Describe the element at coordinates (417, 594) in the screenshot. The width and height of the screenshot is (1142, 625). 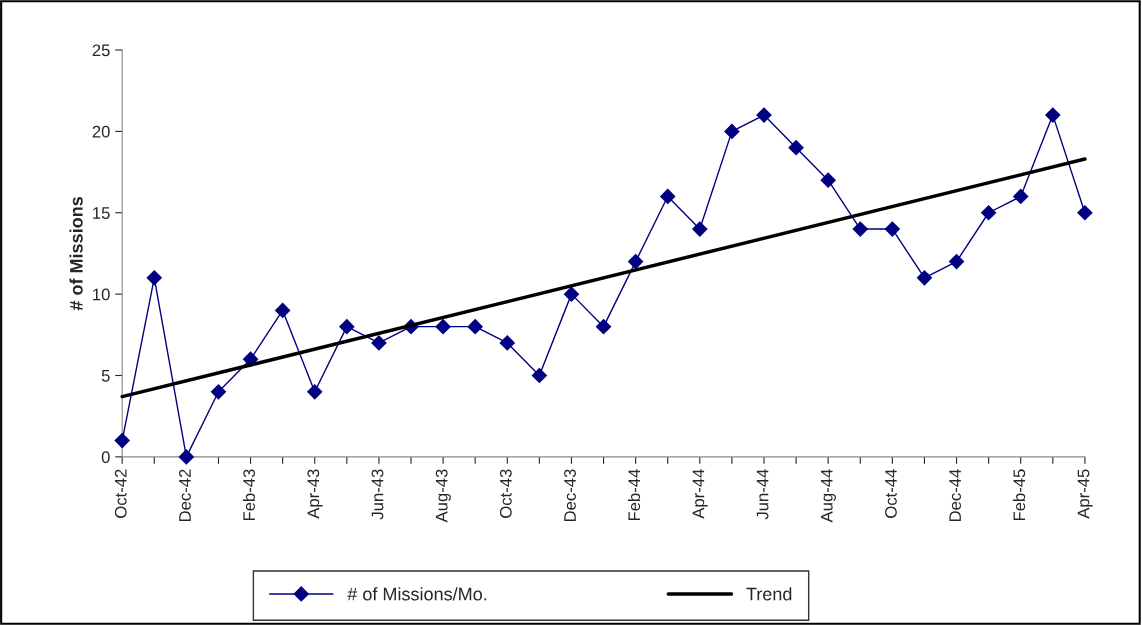
I see `legend-label: # of Missions/Mo.` at that location.